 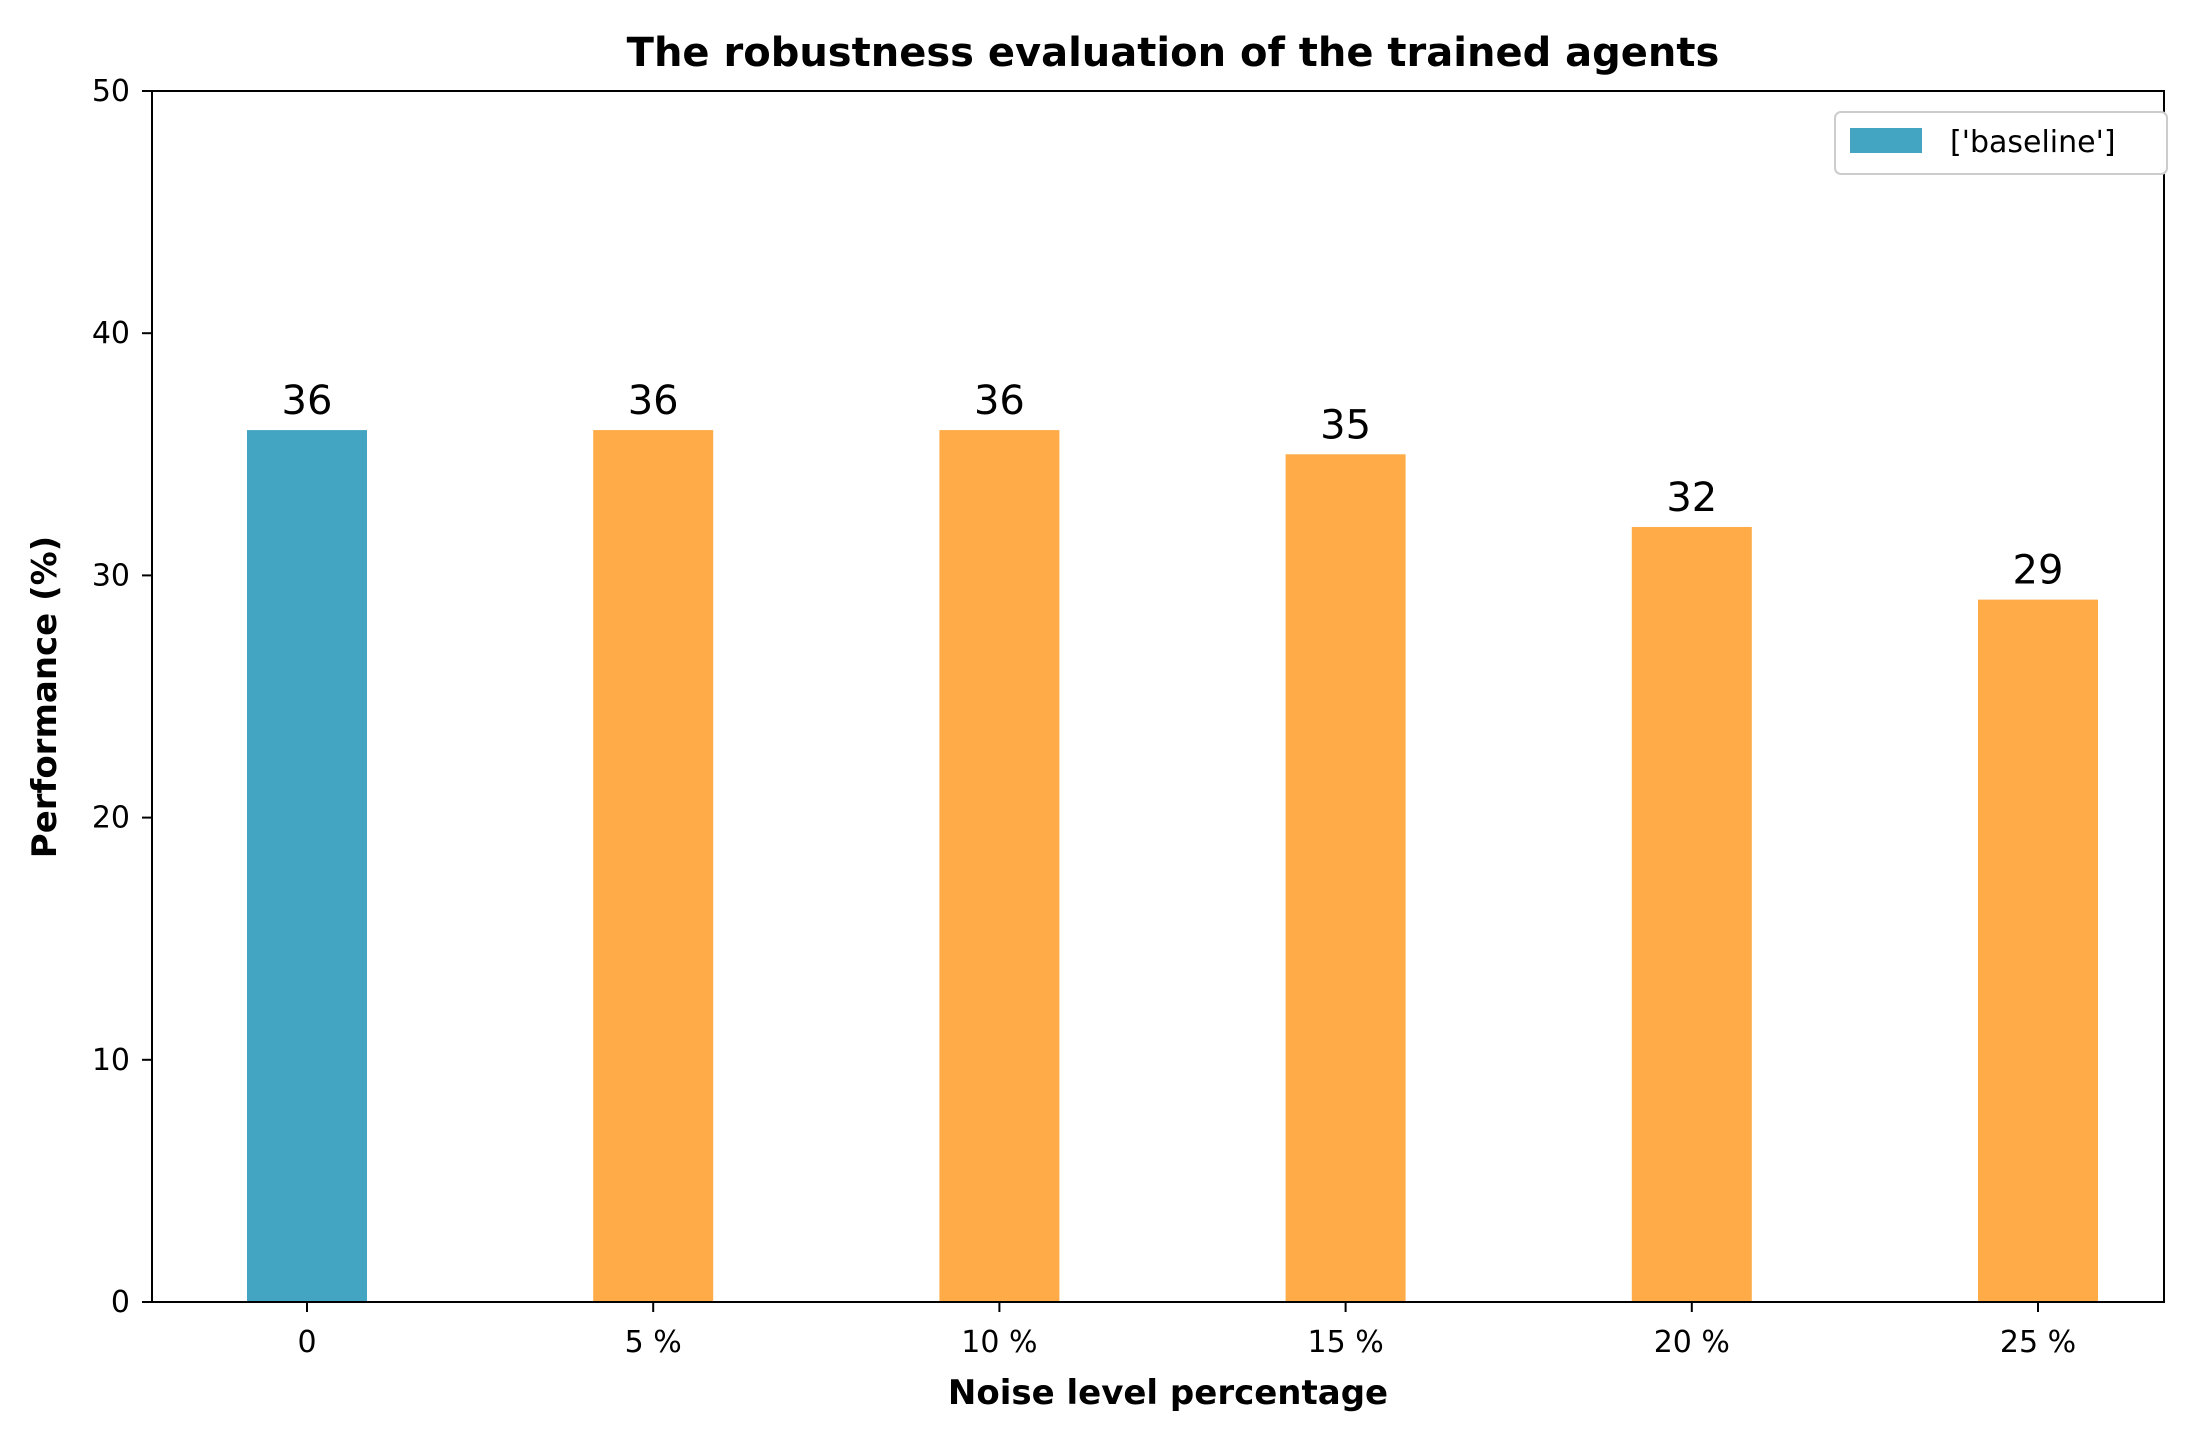 What do you see at coordinates (307, 401) in the screenshot?
I see `data-label-0: 36` at bounding box center [307, 401].